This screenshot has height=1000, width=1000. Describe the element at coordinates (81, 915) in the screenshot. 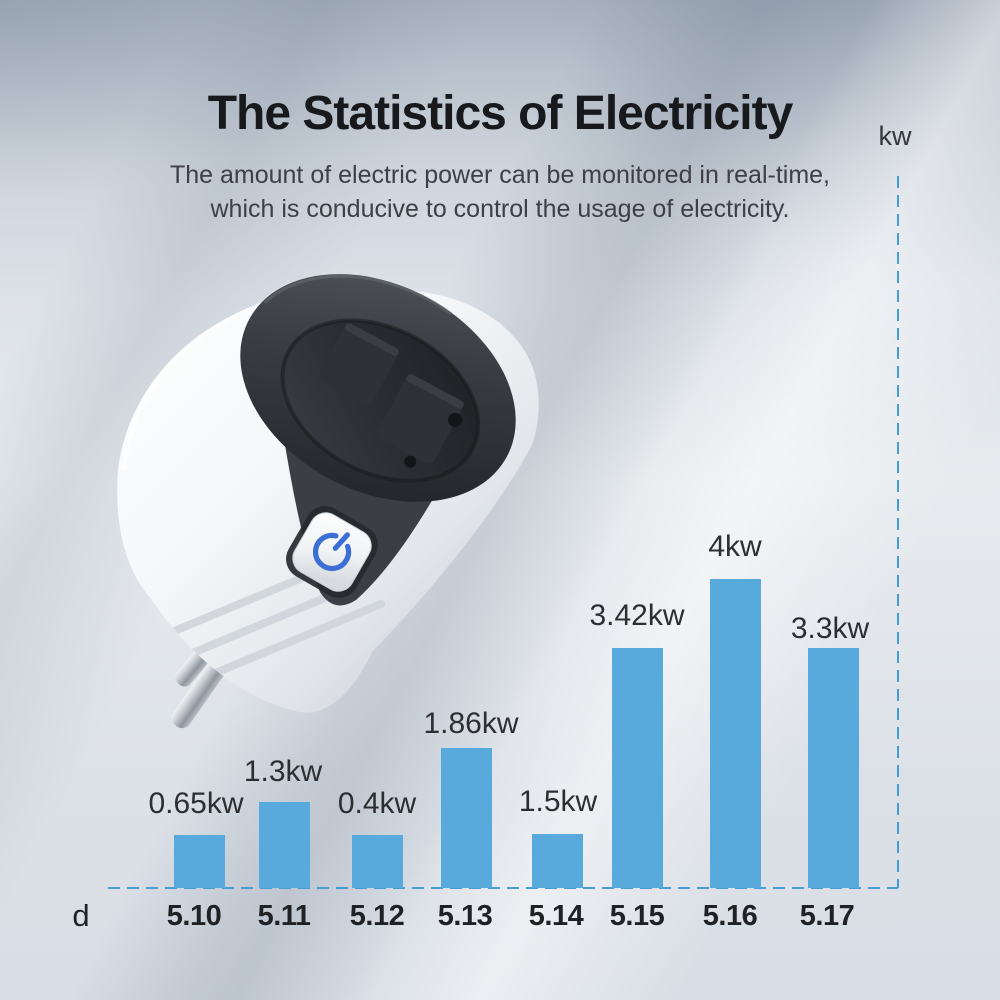

I see `x-axis-unit-label: d` at that location.